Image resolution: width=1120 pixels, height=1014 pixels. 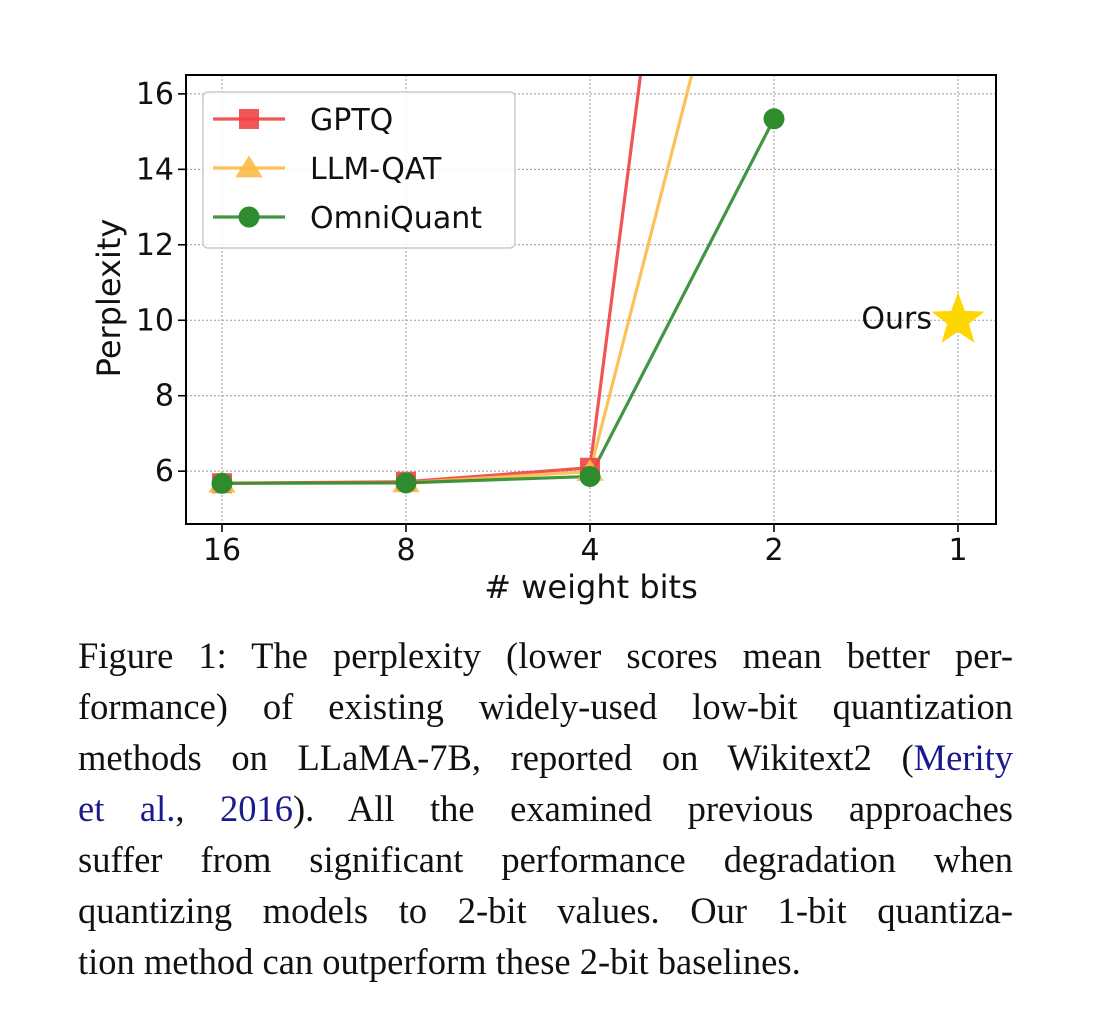 What do you see at coordinates (896, 318) in the screenshot?
I see `ours-label: Ours` at bounding box center [896, 318].